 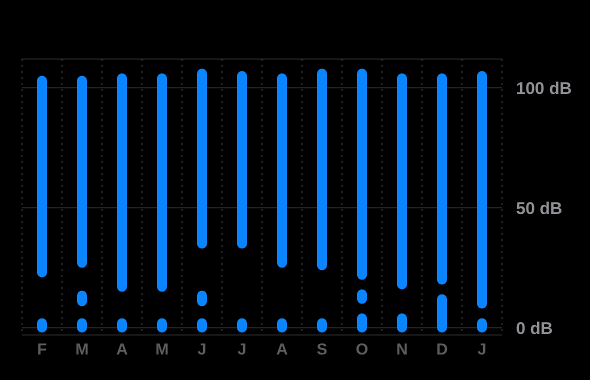 What do you see at coordinates (42, 349) in the screenshot?
I see `x-tick-label: F` at bounding box center [42, 349].